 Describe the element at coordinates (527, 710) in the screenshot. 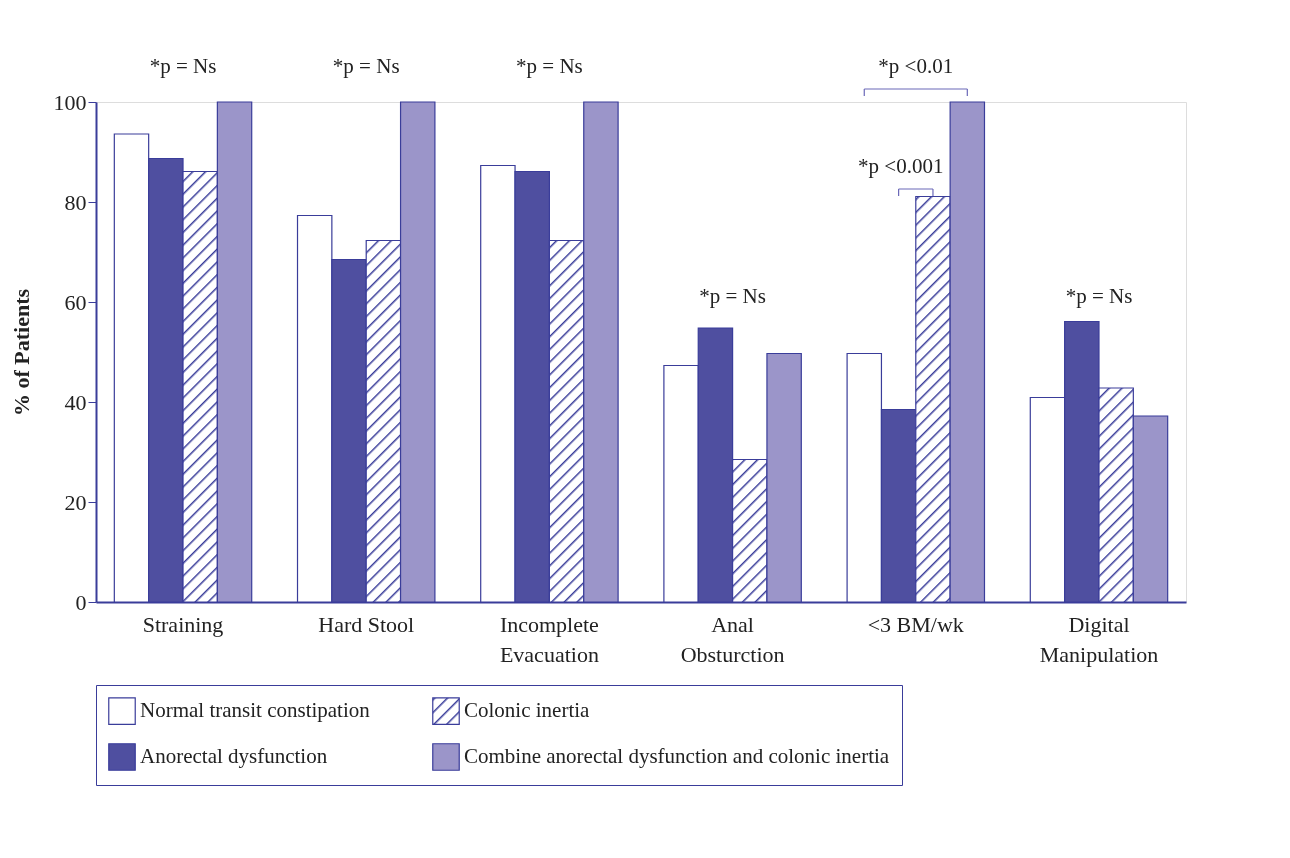

I see `legend-label: Colonic inertia` at that location.